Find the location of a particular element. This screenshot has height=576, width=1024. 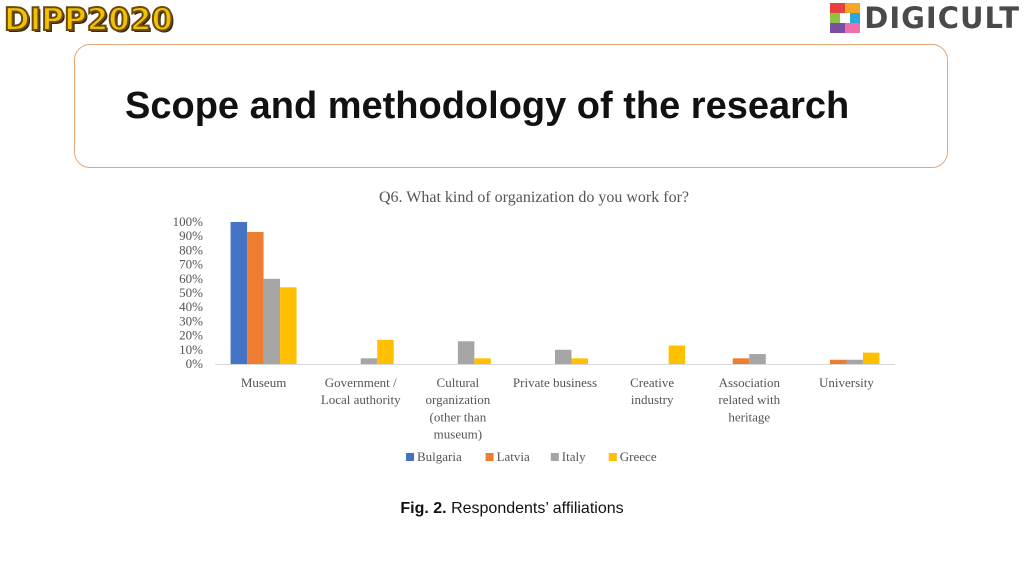

x-tick-label: Local authority is located at coordinates (361, 399).